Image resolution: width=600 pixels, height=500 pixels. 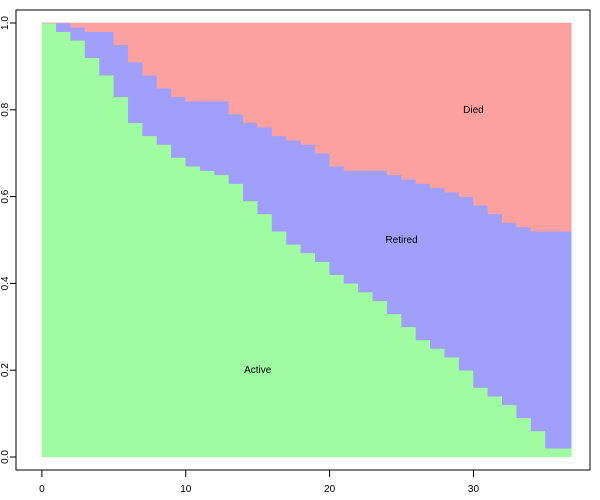 I want to click on x-tick-label: 30, so click(x=474, y=489).